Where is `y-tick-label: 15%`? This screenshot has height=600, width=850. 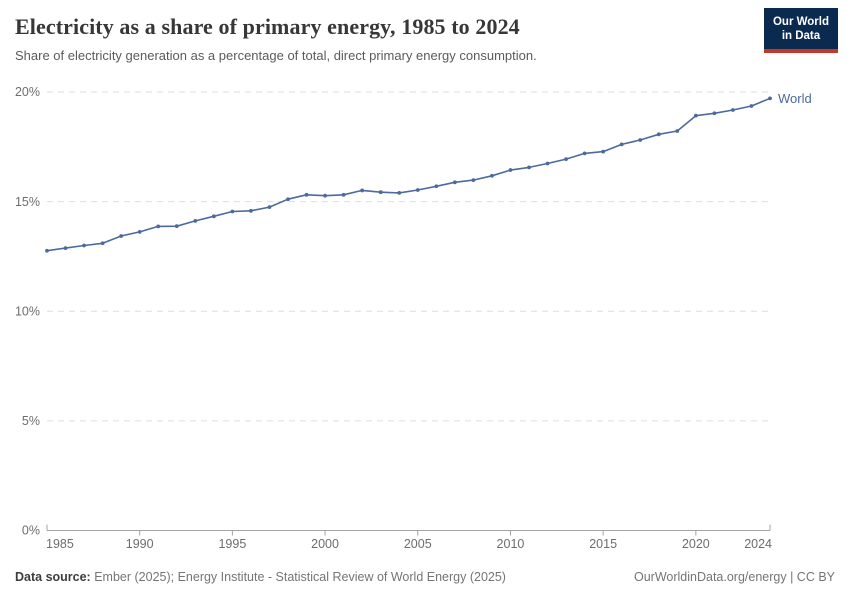 y-tick-label: 15% is located at coordinates (27, 202).